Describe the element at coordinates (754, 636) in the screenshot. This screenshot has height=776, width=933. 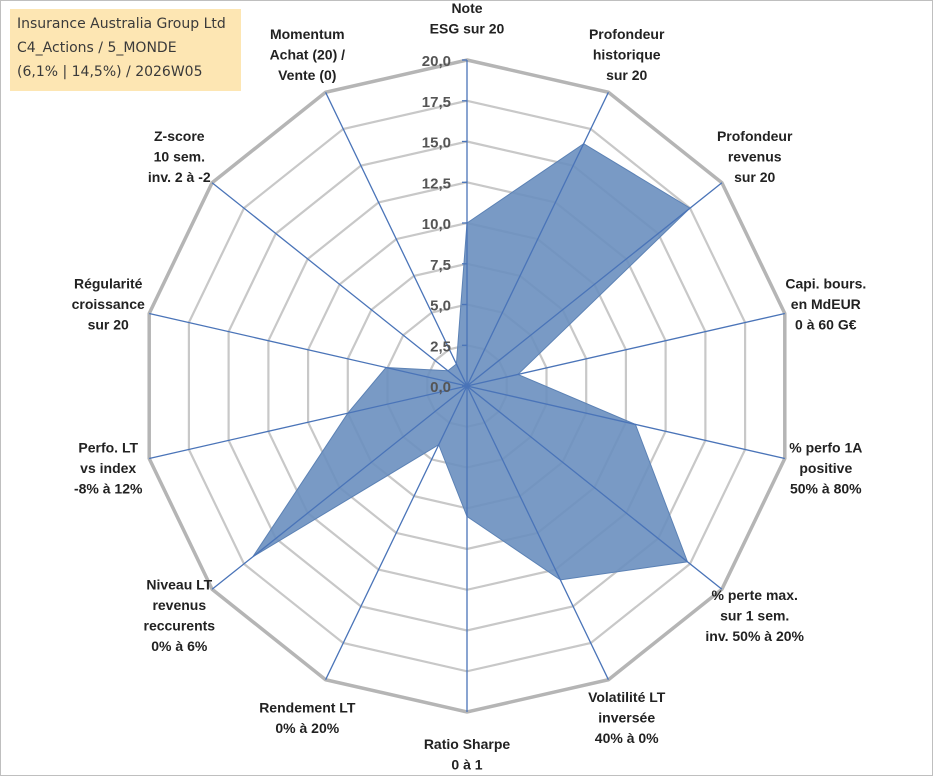
I see `axis-label-line: inv. 50% à 20%` at that location.